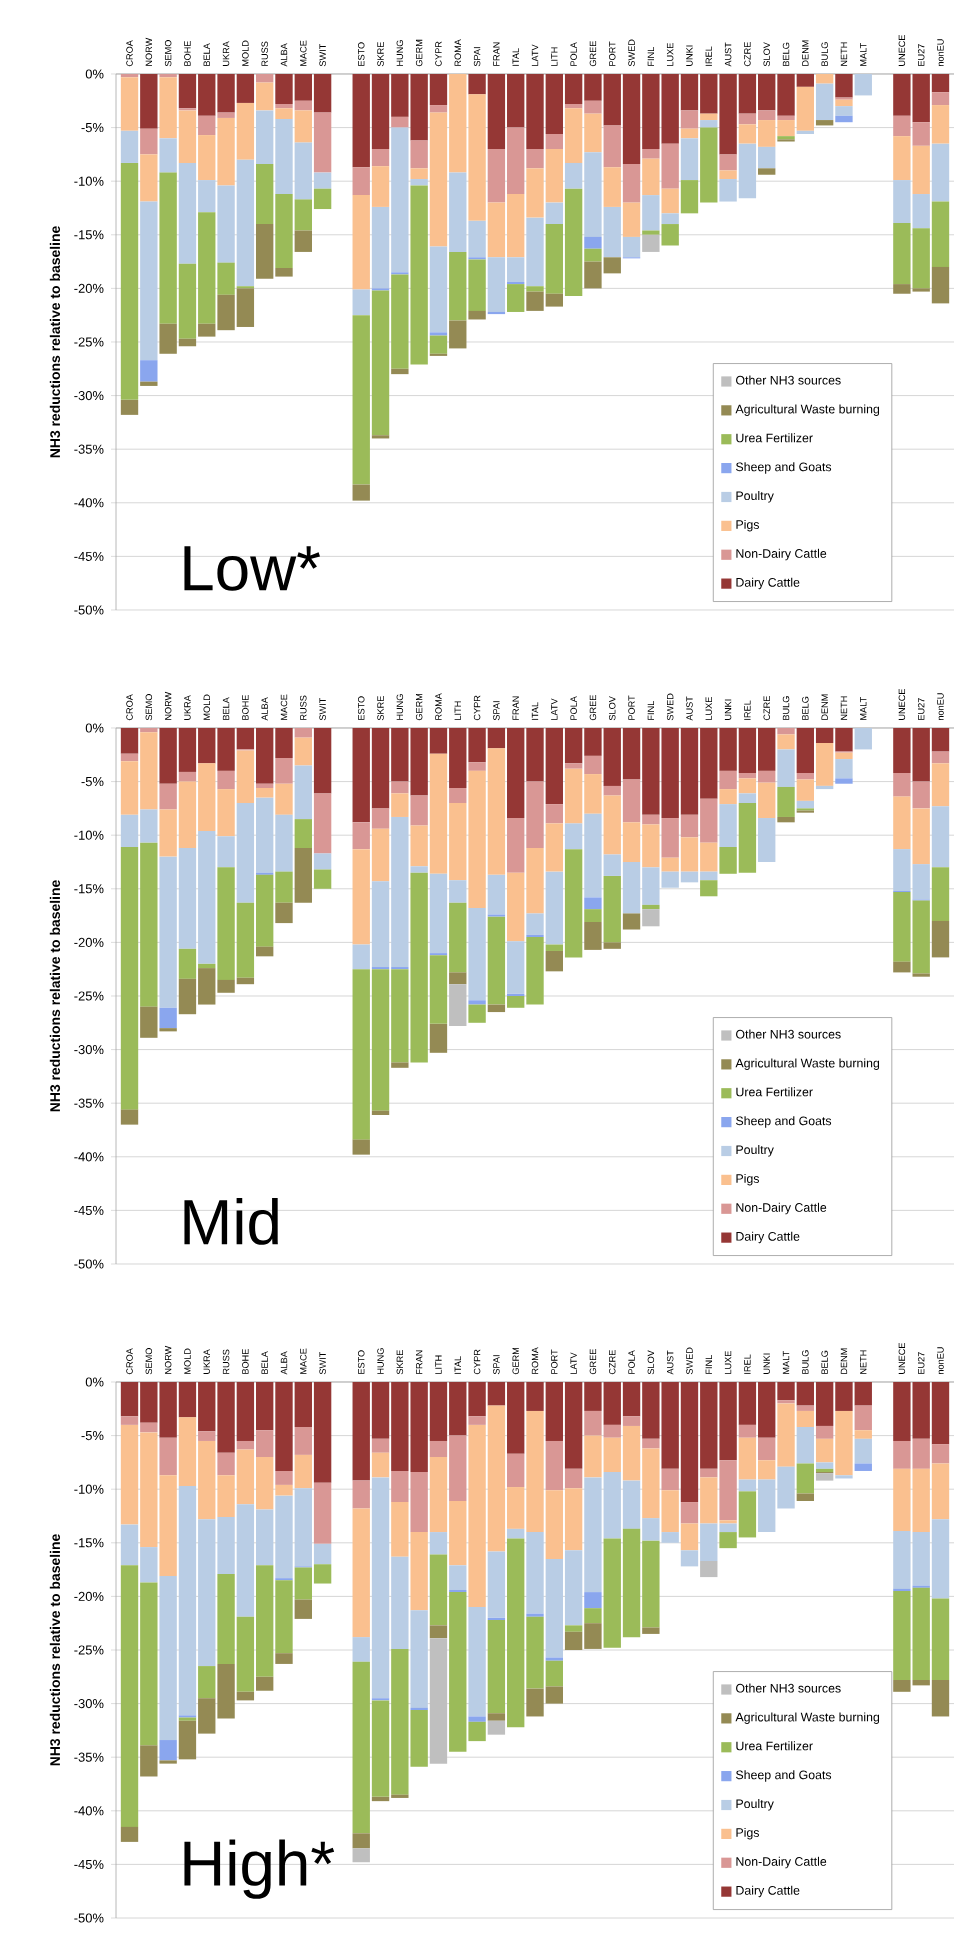 Image resolution: width=958 pixels, height=1938 pixels. Describe the element at coordinates (231, 1221) in the screenshot. I see `text: Mid` at that location.